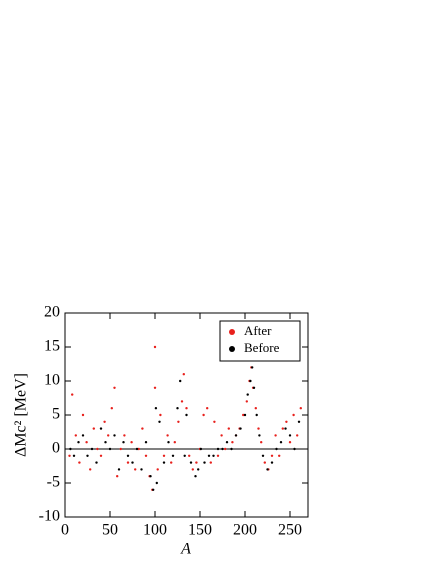 This screenshot has width=436, height=569. What do you see at coordinates (56, 414) in the screenshot?
I see `y-tick-label: 5` at bounding box center [56, 414].